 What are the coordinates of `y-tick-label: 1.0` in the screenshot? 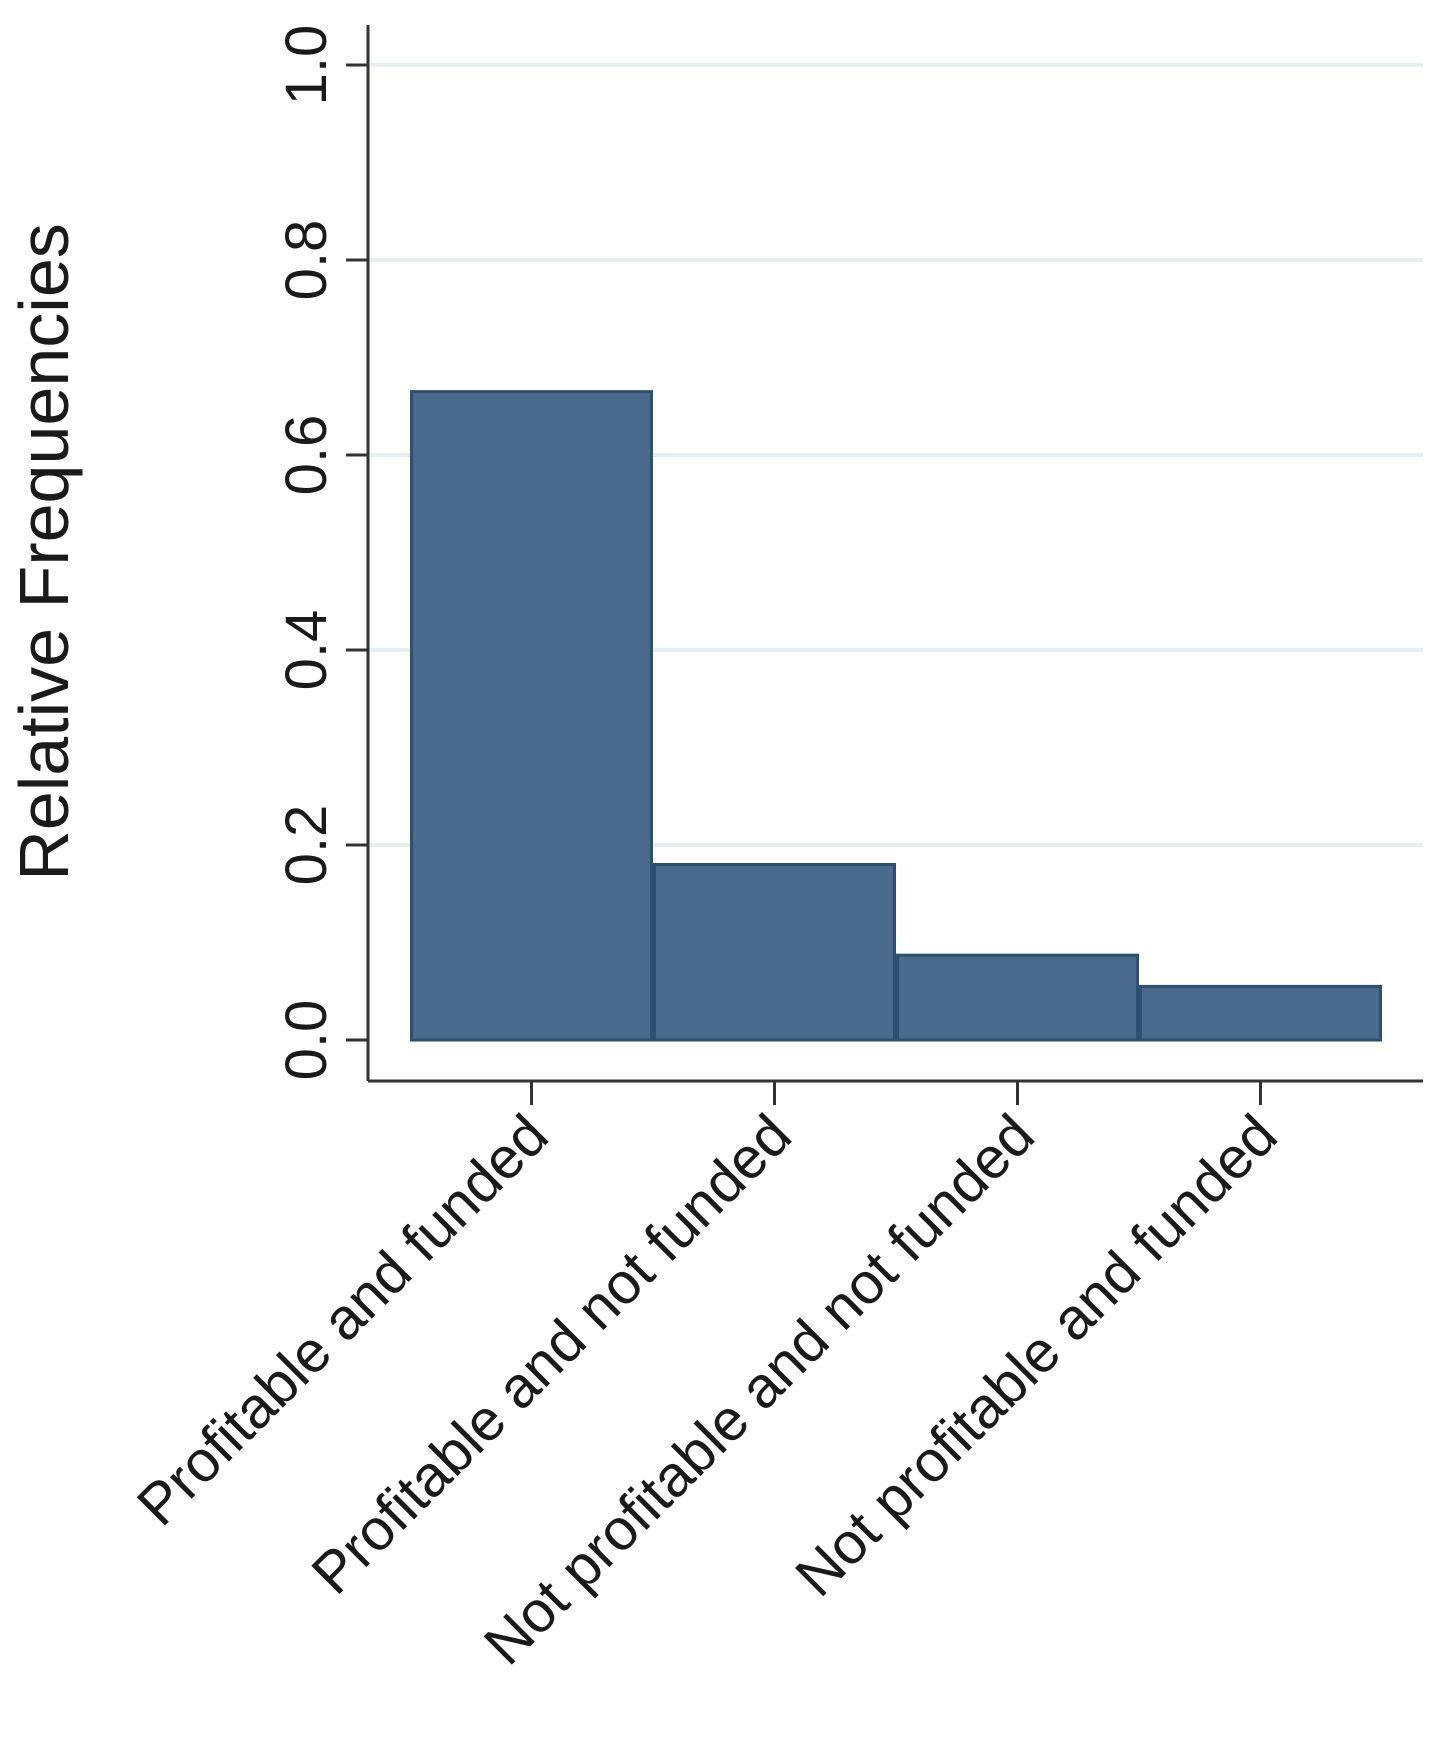 It's located at (306, 65).